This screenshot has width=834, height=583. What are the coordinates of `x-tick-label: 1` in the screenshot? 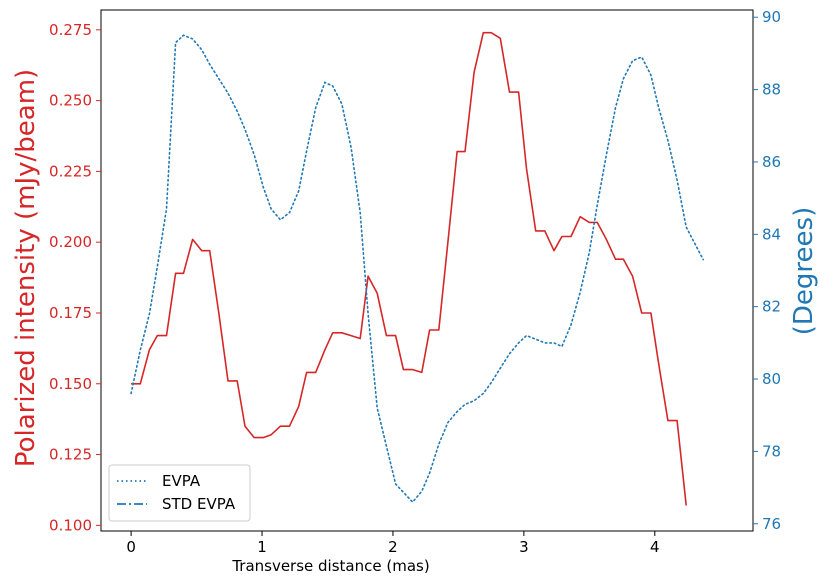 It's located at (262, 547).